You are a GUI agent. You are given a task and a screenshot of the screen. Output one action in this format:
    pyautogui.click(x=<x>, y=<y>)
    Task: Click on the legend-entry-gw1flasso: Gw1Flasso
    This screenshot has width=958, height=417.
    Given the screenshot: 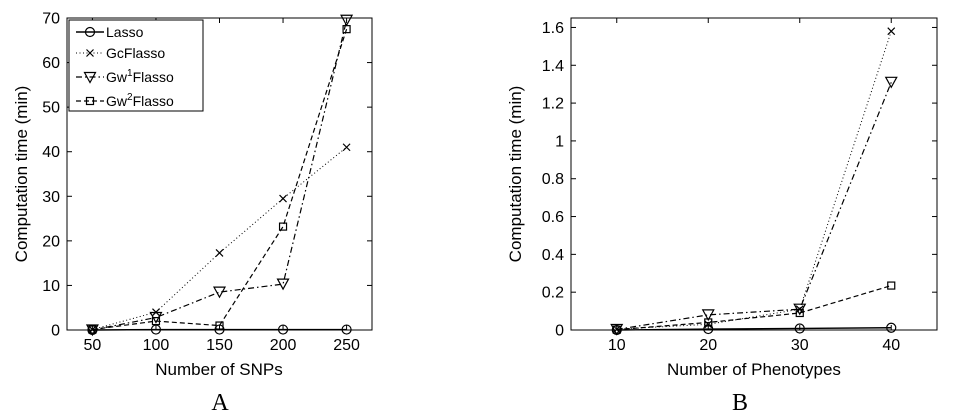 What is the action you would take?
    pyautogui.click(x=125, y=76)
    